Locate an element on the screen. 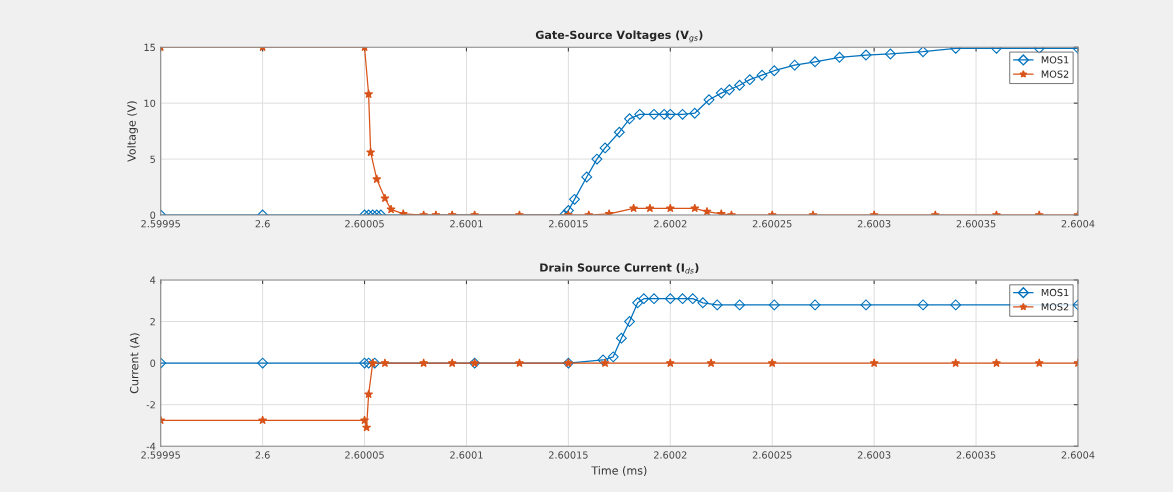 This screenshot has height=492, width=1173. y-axis-title: Current (A) is located at coordinates (134, 363).